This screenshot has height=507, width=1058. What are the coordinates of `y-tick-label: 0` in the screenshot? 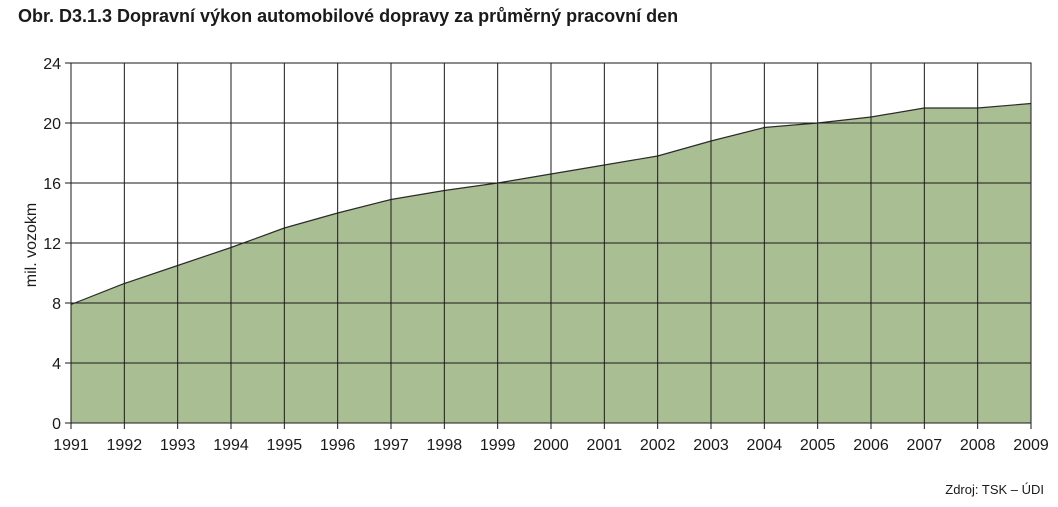 It's located at (56, 424).